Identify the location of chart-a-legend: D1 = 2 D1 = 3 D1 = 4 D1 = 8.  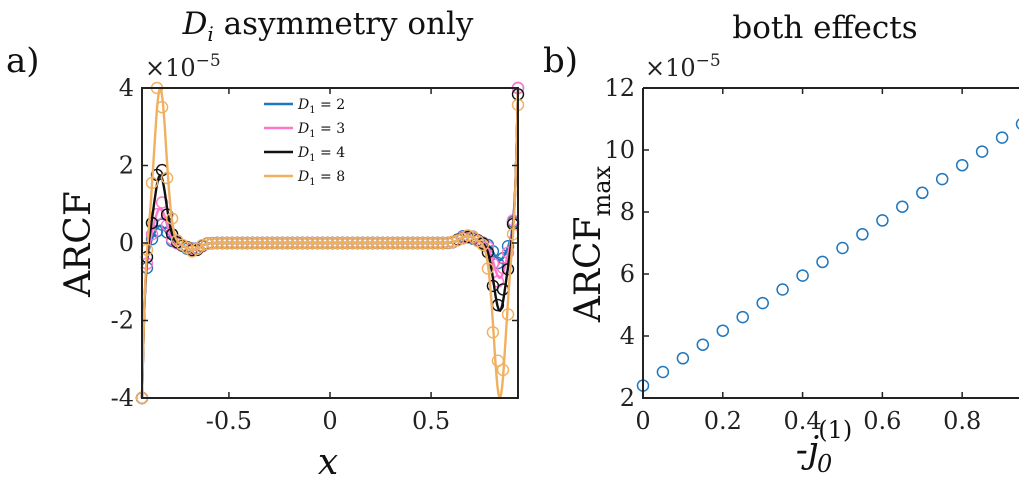
(304, 142).